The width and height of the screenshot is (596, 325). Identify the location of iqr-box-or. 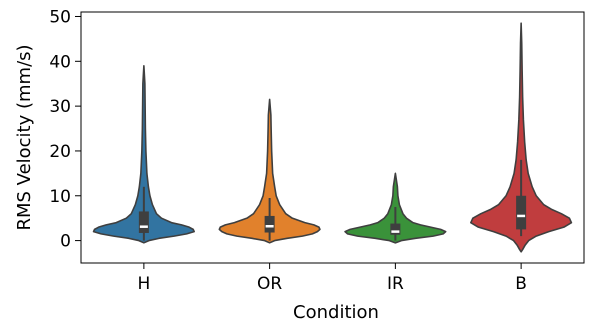
(269, 224).